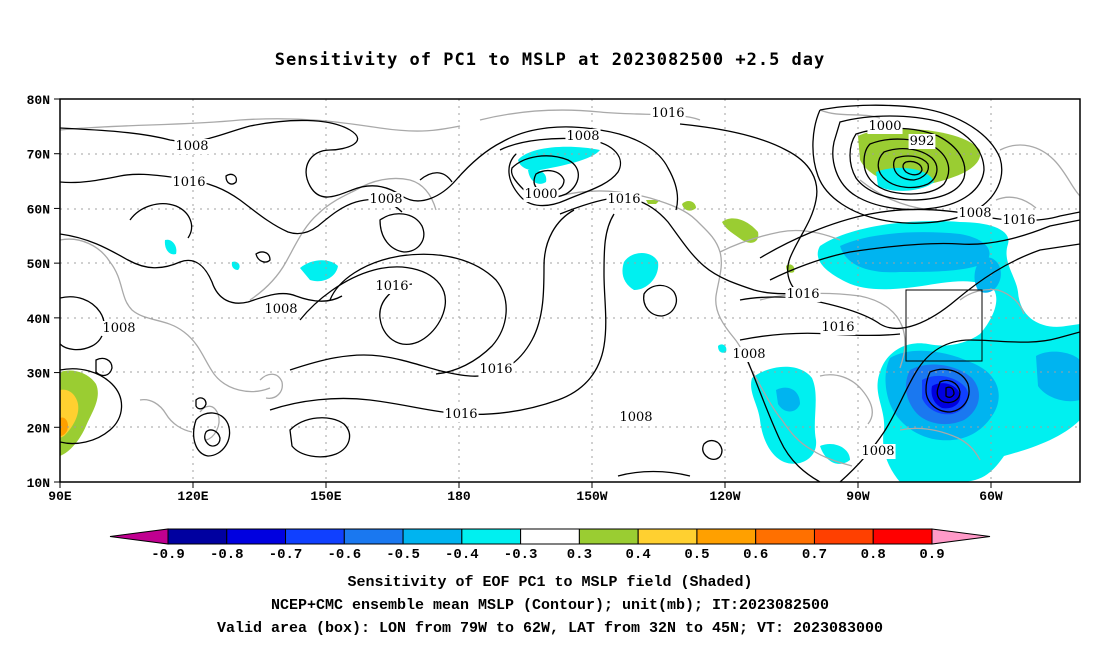 Image resolution: width=1100 pixels, height=650 pixels. What do you see at coordinates (38, 264) in the screenshot?
I see `lat-tick-label: 50N` at bounding box center [38, 264].